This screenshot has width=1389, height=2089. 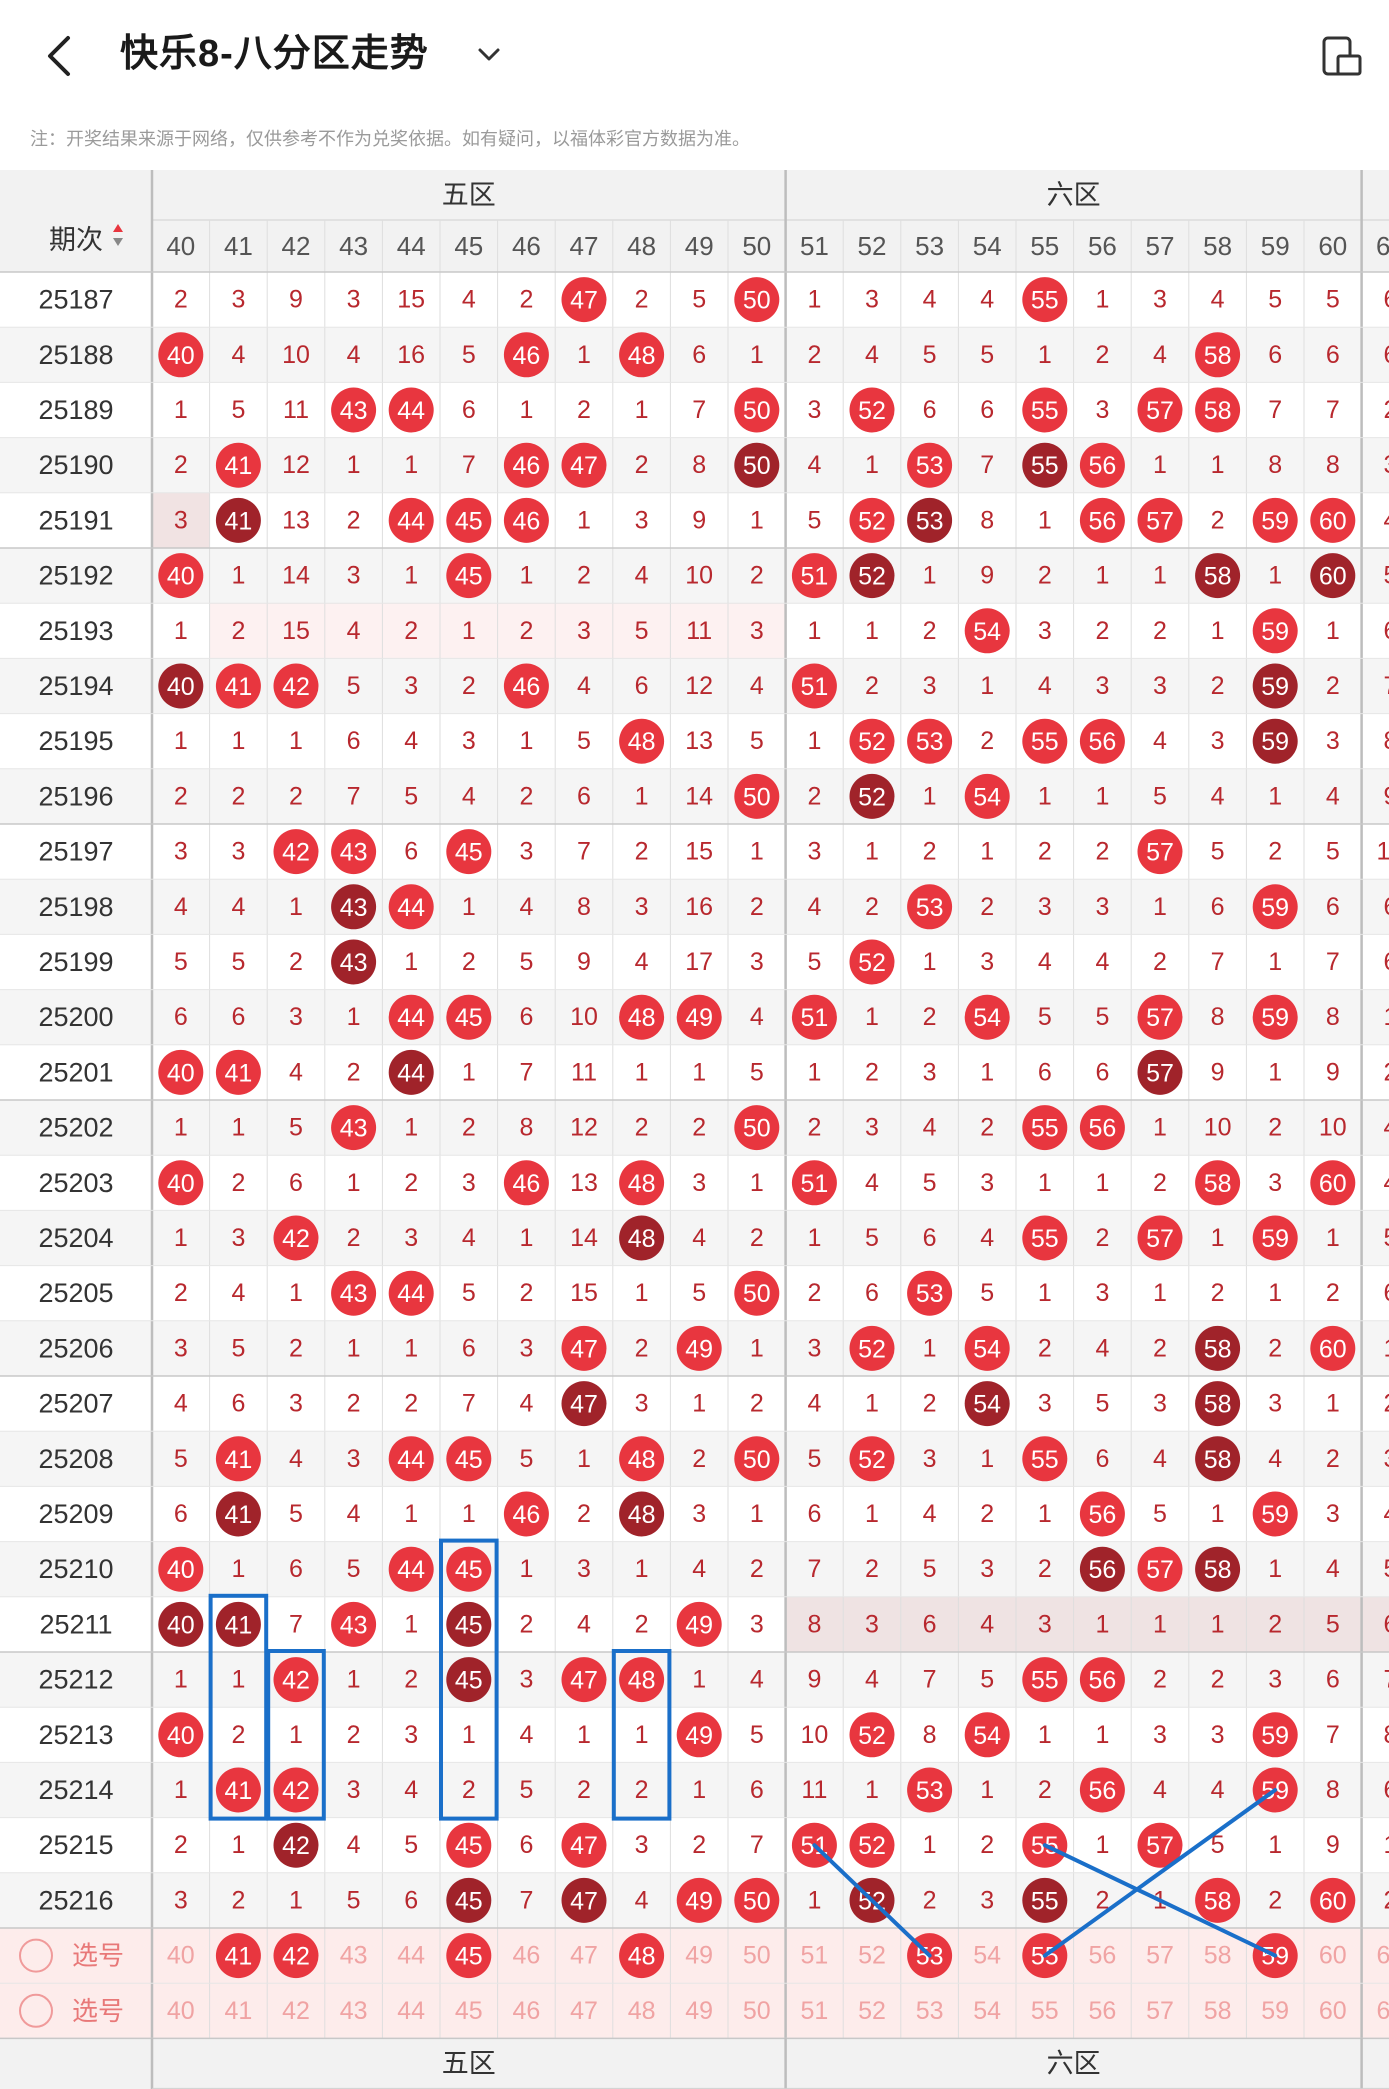 What do you see at coordinates (60, 56) in the screenshot?
I see `back-arrow-icon` at bounding box center [60, 56].